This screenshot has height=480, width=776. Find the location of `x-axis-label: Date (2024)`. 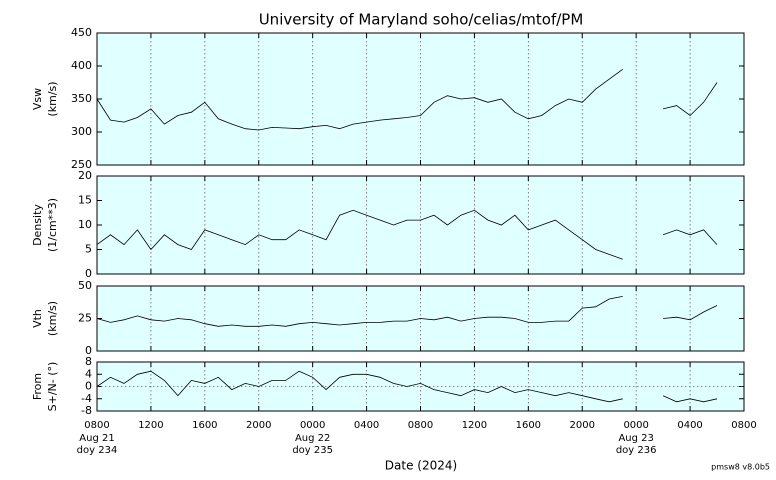

x-axis-label: Date (2024) is located at coordinates (421, 466).